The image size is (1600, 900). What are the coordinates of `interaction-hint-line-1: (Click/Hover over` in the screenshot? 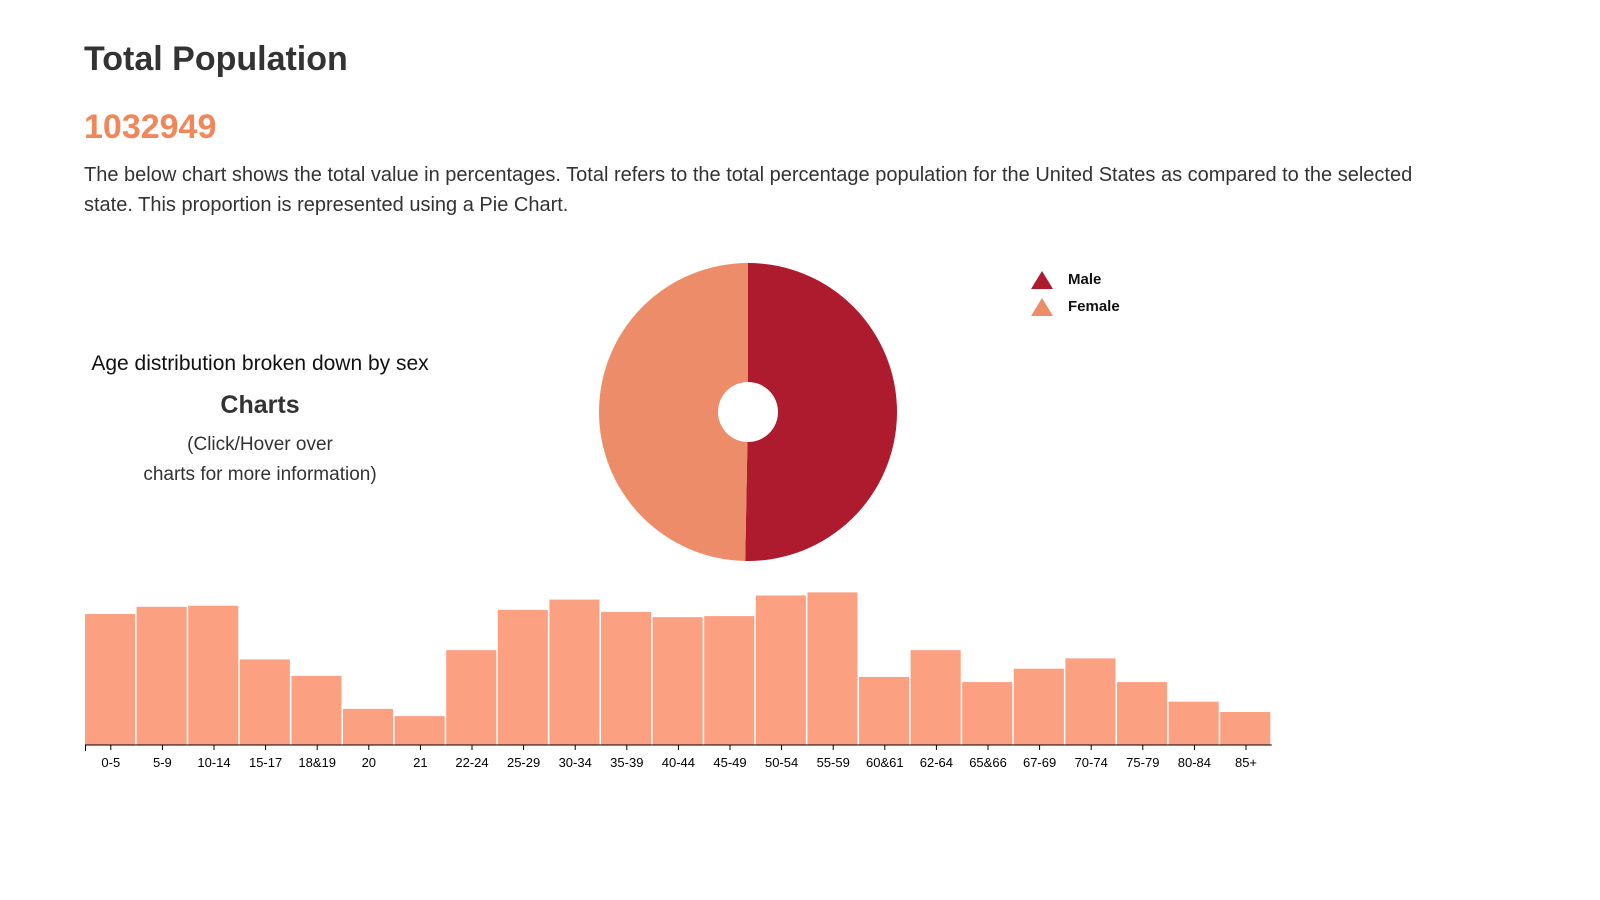 It's located at (260, 444).